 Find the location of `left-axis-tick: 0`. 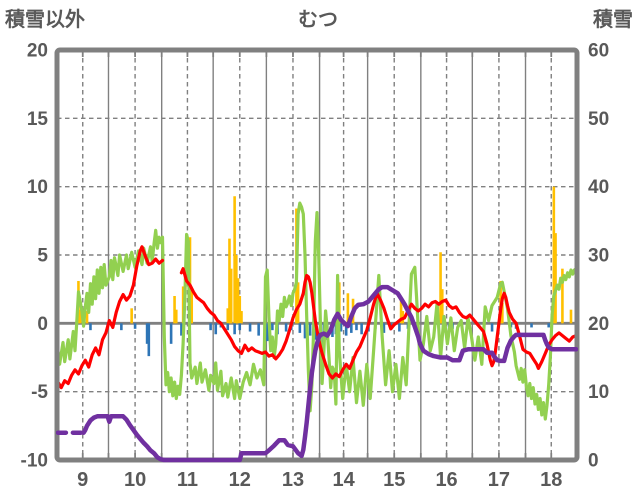

left-axis-tick: 0 is located at coordinates (42, 324).